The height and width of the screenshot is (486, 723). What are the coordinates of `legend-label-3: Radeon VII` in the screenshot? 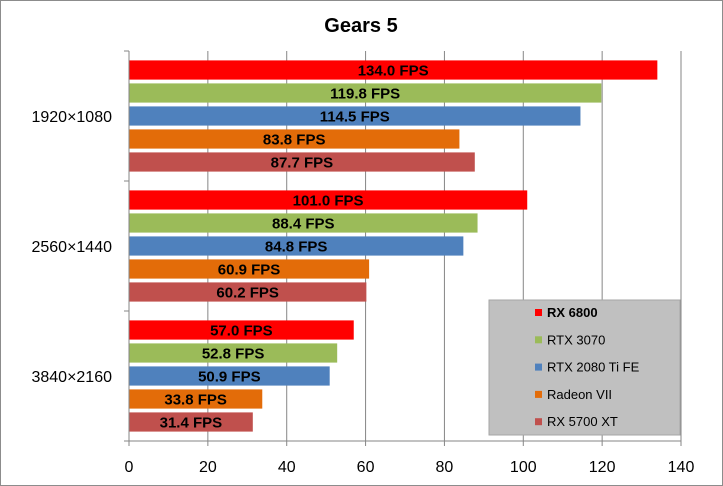 It's located at (579, 394).